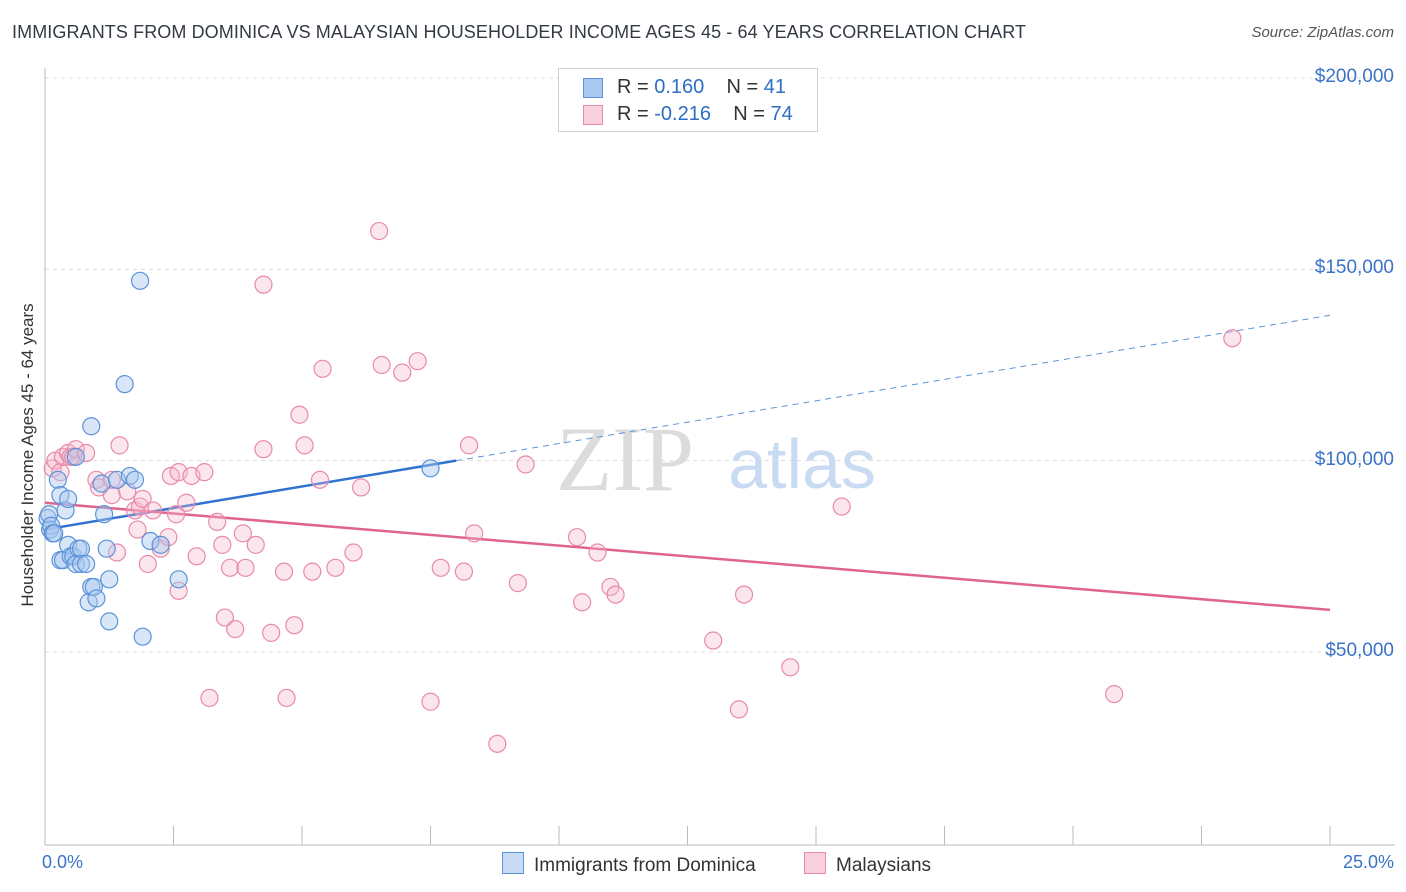 This screenshot has height=892, width=1406. Describe the element at coordinates (781, 114) in the screenshot. I see `legend-n-value: 74` at that location.